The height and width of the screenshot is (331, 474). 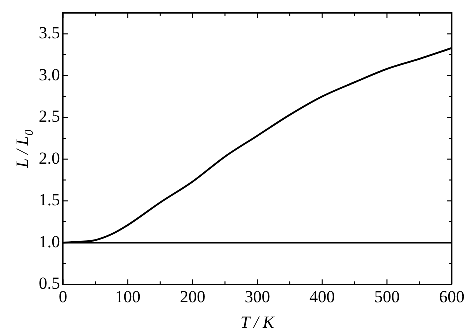 I want to click on x-tick-label: 500, so click(x=387, y=296).